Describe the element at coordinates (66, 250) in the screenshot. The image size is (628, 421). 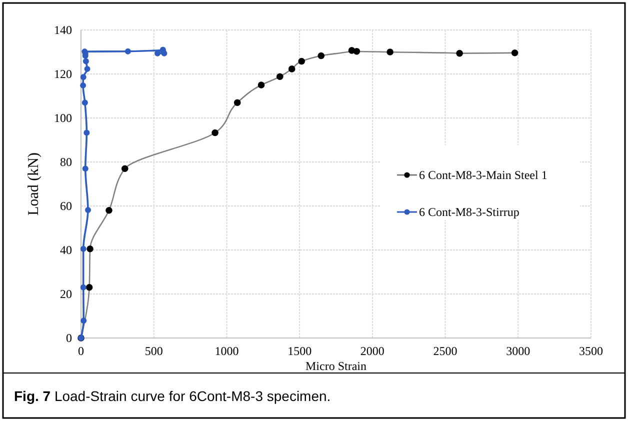
I see `y-tick-label: 40` at that location.